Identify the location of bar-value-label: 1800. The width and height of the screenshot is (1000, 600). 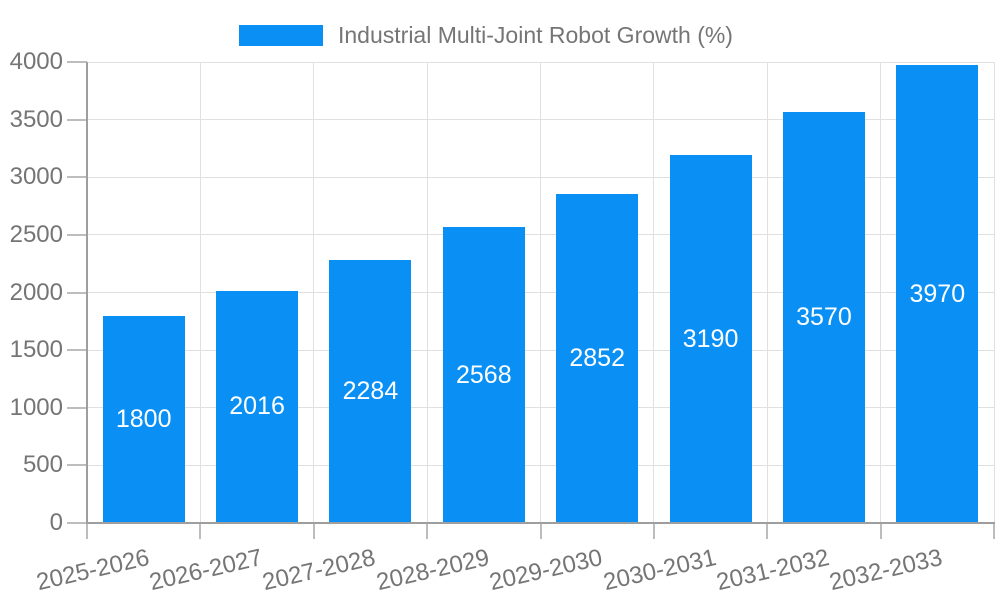
(143, 418).